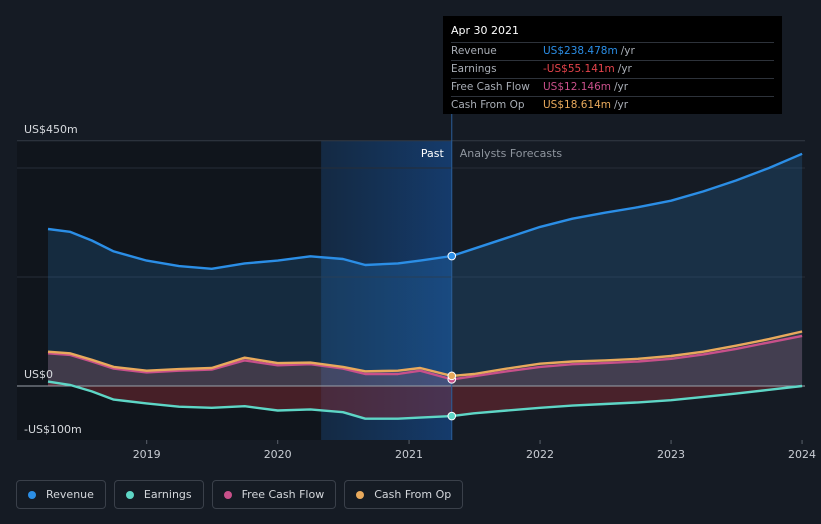 The image size is (821, 524). I want to click on tooltip-value: US$238.478m, so click(580, 51).